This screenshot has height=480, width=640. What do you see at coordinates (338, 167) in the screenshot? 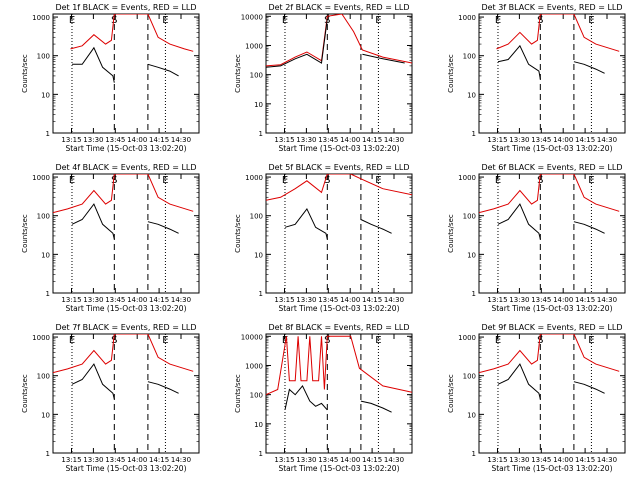
I see `panel-title: Det 5f BLACK = Events, RED = LLD` at bounding box center [338, 167].